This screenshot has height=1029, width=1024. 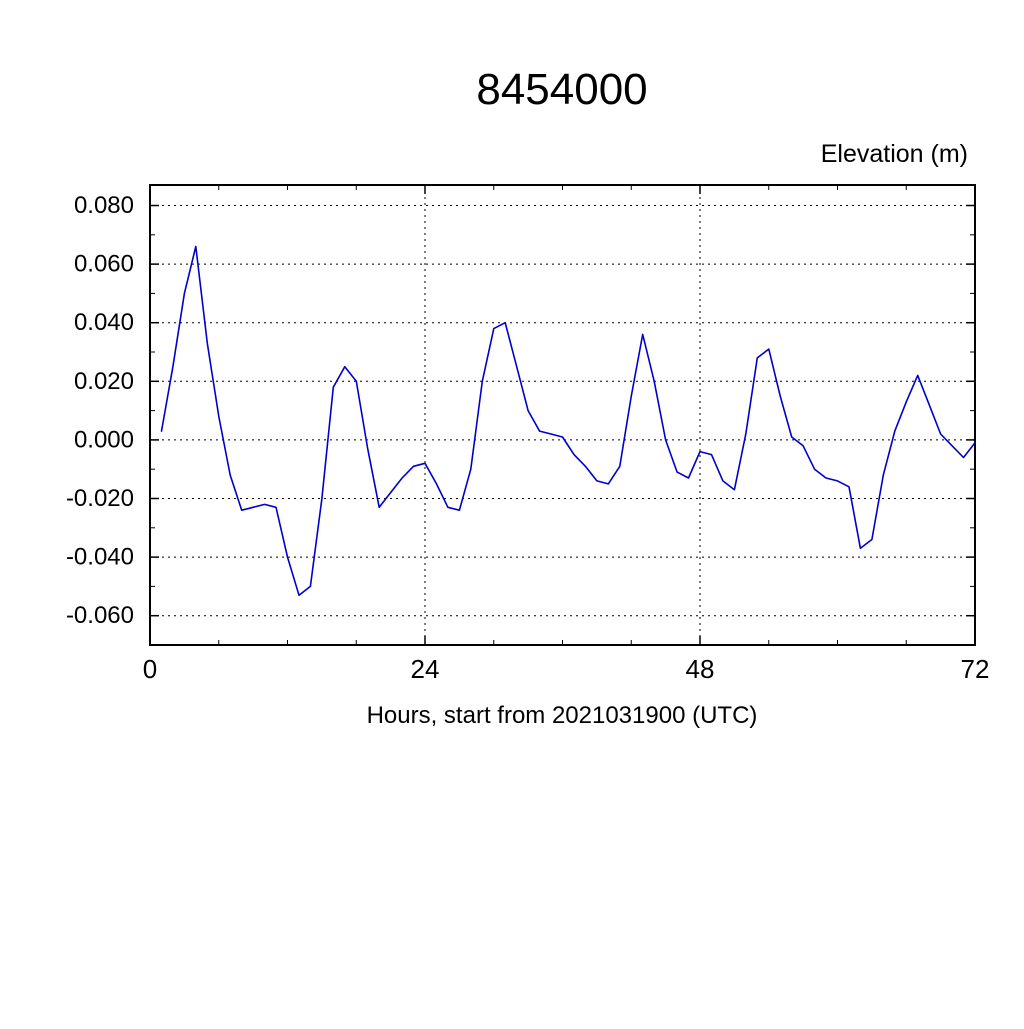 What do you see at coordinates (562, 715) in the screenshot?
I see `x-axis-label: Hours, start from 2021031900 (UTC)` at bounding box center [562, 715].